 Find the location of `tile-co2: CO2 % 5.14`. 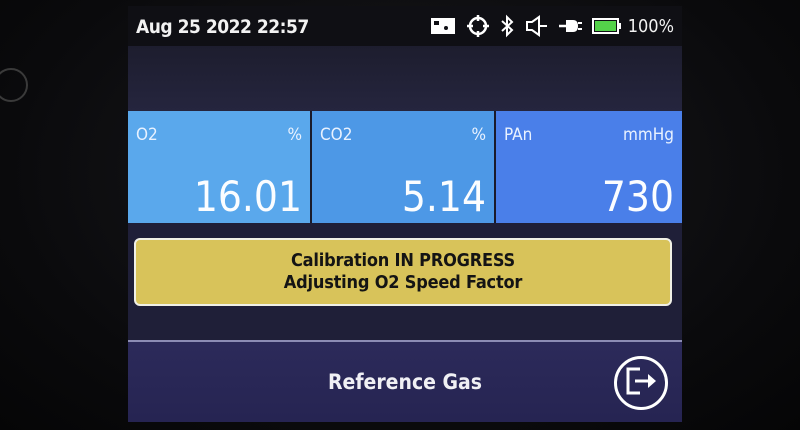

tile-co2: CO2 % 5.14 is located at coordinates (403, 167).